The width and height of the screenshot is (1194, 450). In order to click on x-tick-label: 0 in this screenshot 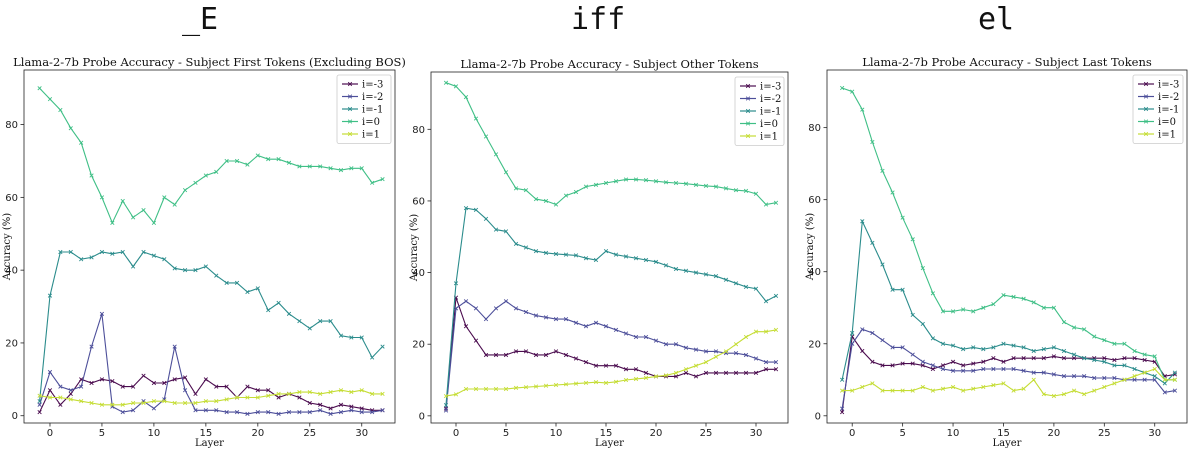, I will do `click(50, 433)`.